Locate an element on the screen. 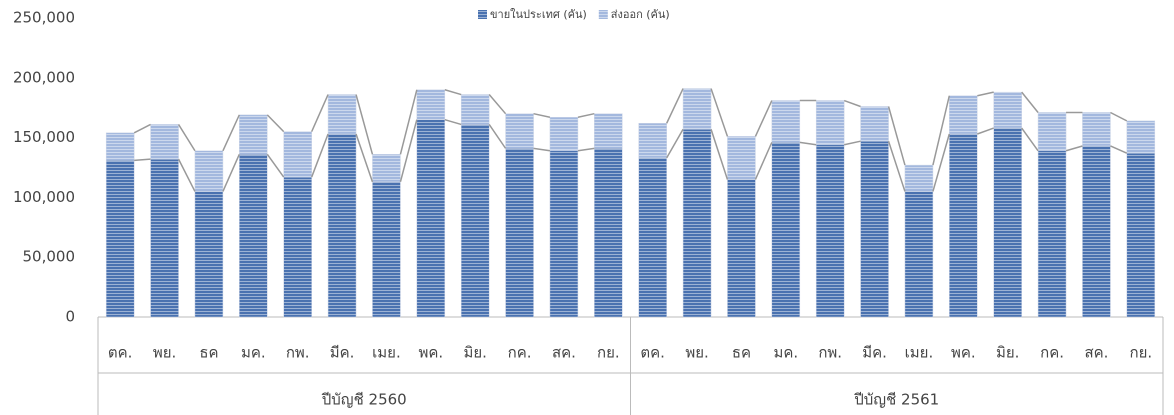 The image size is (1174, 415). x-tick-label: กย. is located at coordinates (608, 353).